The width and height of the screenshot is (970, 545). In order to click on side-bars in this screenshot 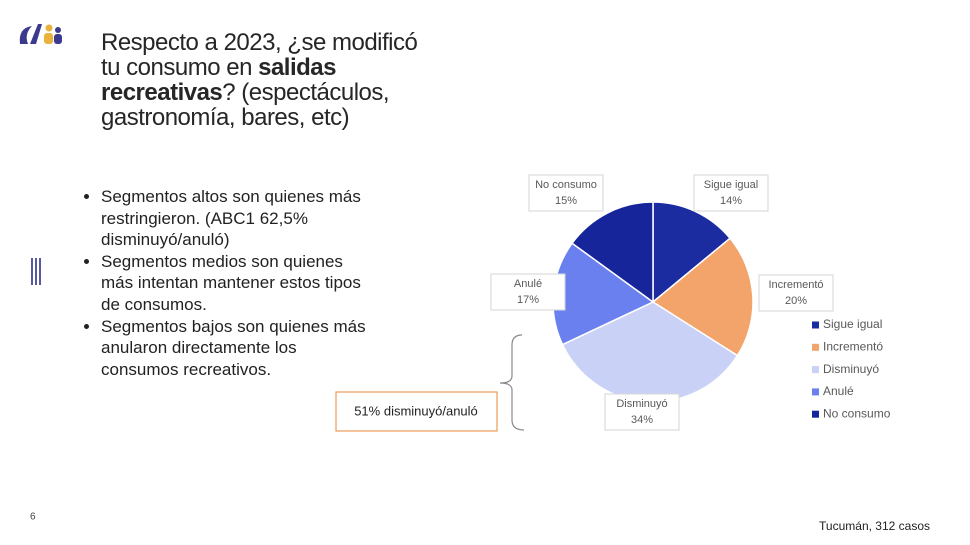, I will do `click(36, 271)`.